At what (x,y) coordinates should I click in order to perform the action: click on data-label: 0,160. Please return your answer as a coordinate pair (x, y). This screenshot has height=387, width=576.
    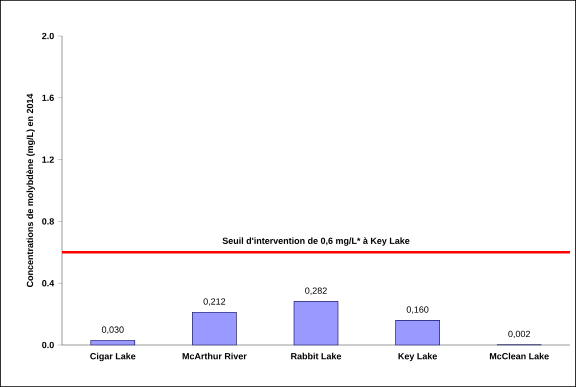
    Looking at the image, I should click on (417, 310).